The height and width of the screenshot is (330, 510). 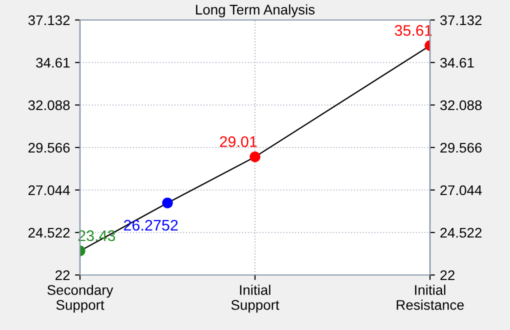 I want to click on y2-tick-label: 22, so click(x=447, y=275).